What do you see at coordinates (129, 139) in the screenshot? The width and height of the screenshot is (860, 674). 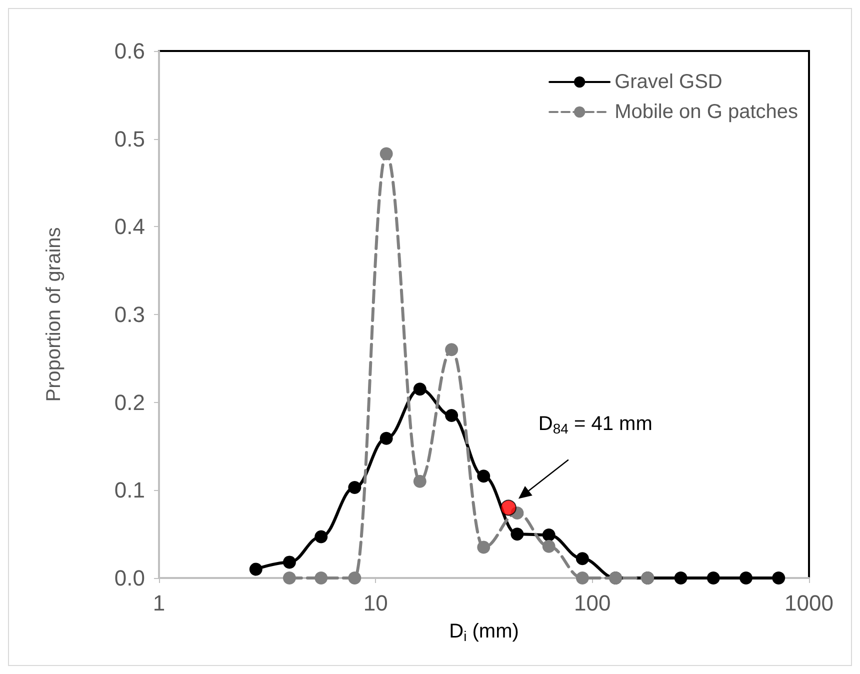 I see `y-tick-label: 0.5` at bounding box center [129, 139].